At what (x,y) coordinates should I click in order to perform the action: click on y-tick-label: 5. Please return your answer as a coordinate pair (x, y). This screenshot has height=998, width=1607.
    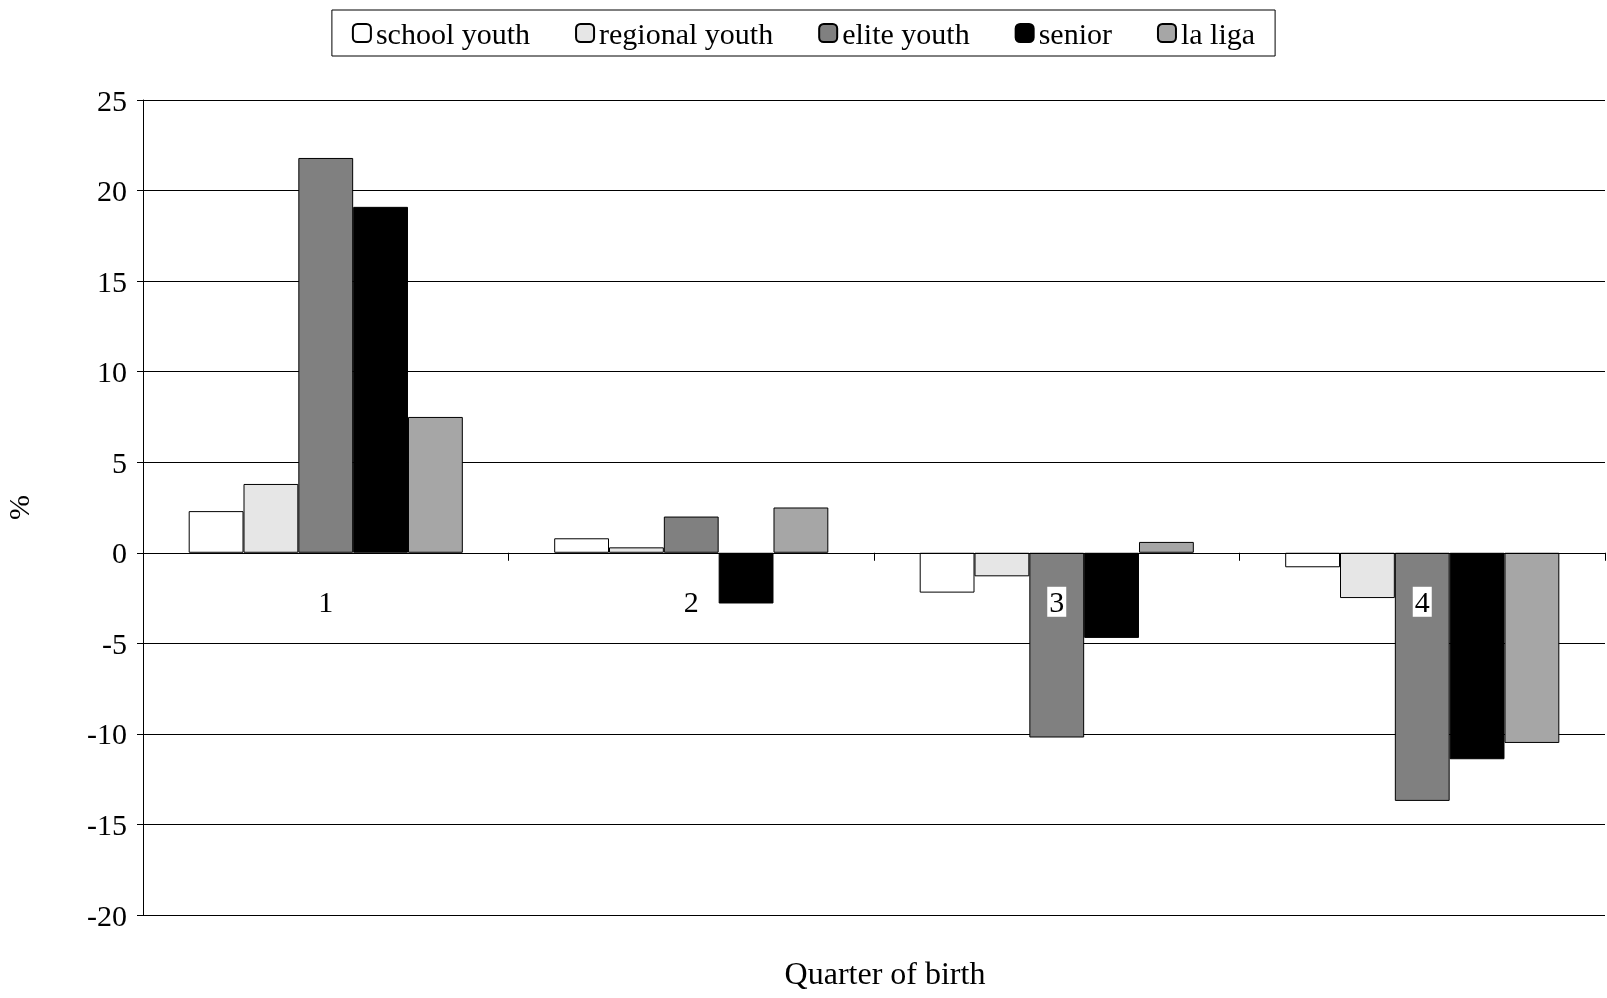
    Looking at the image, I should click on (119, 462).